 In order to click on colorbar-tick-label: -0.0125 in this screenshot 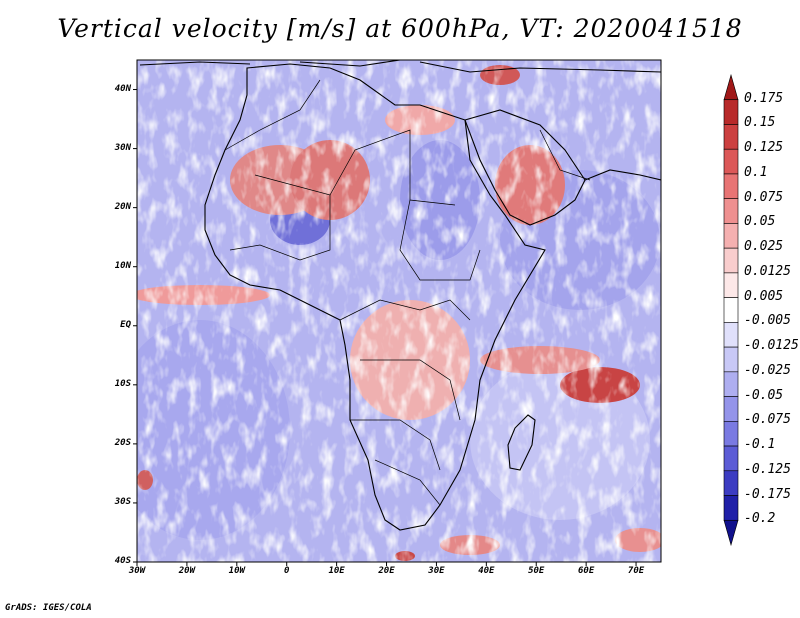, I will do `click(771, 346)`.